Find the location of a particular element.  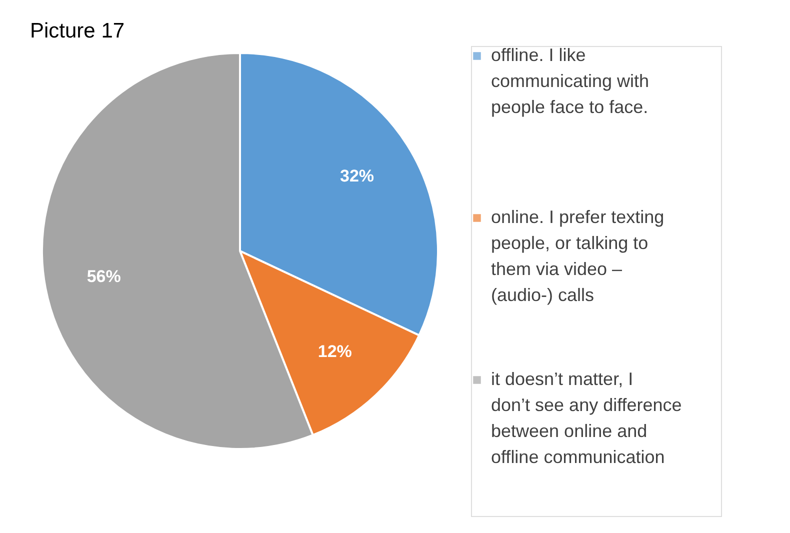

legend-label: online. I prefer texting people, or talking to them via video – (audio-) calls is located at coordinates (577, 256).